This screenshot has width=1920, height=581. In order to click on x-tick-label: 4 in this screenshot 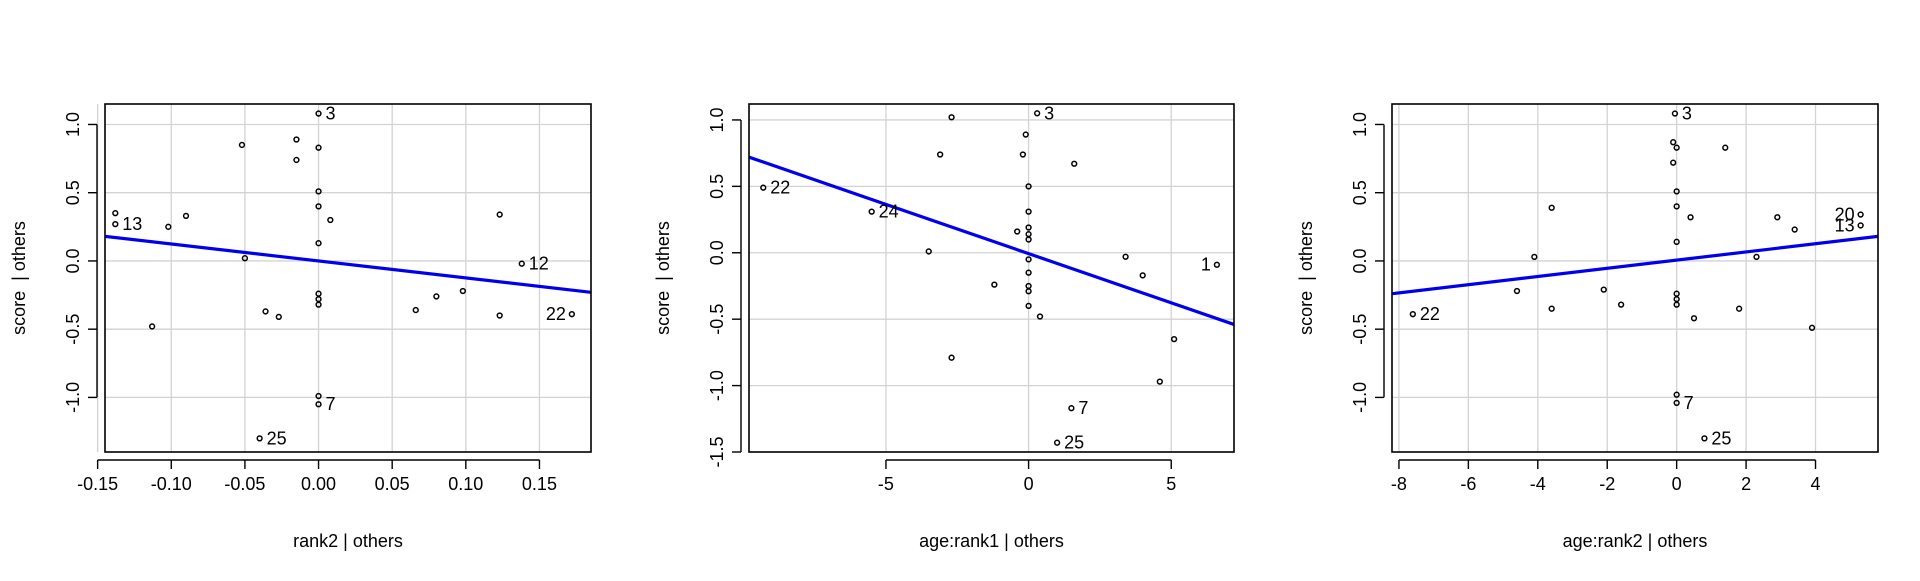, I will do `click(1816, 484)`.